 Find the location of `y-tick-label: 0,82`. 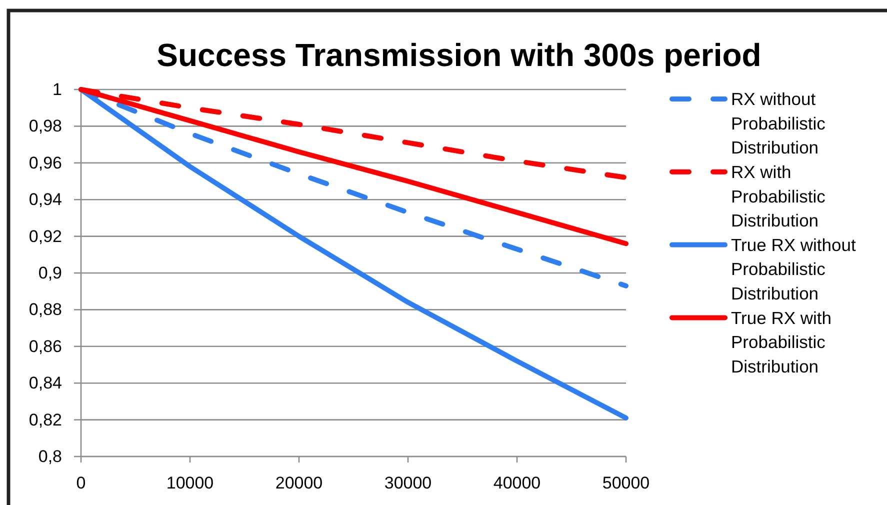

y-tick-label: 0,82 is located at coordinates (45, 420).